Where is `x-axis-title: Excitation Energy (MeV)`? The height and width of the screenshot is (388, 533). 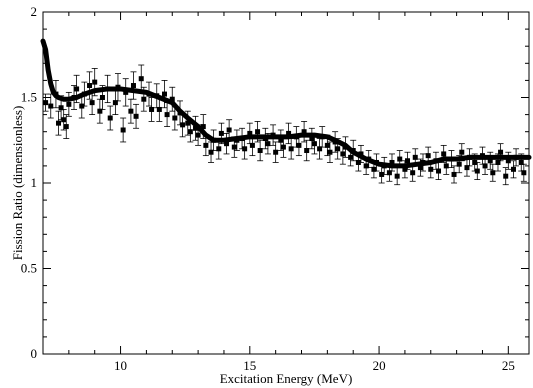
x-axis-title: Excitation Energy (MeV) is located at coordinates (286, 378).